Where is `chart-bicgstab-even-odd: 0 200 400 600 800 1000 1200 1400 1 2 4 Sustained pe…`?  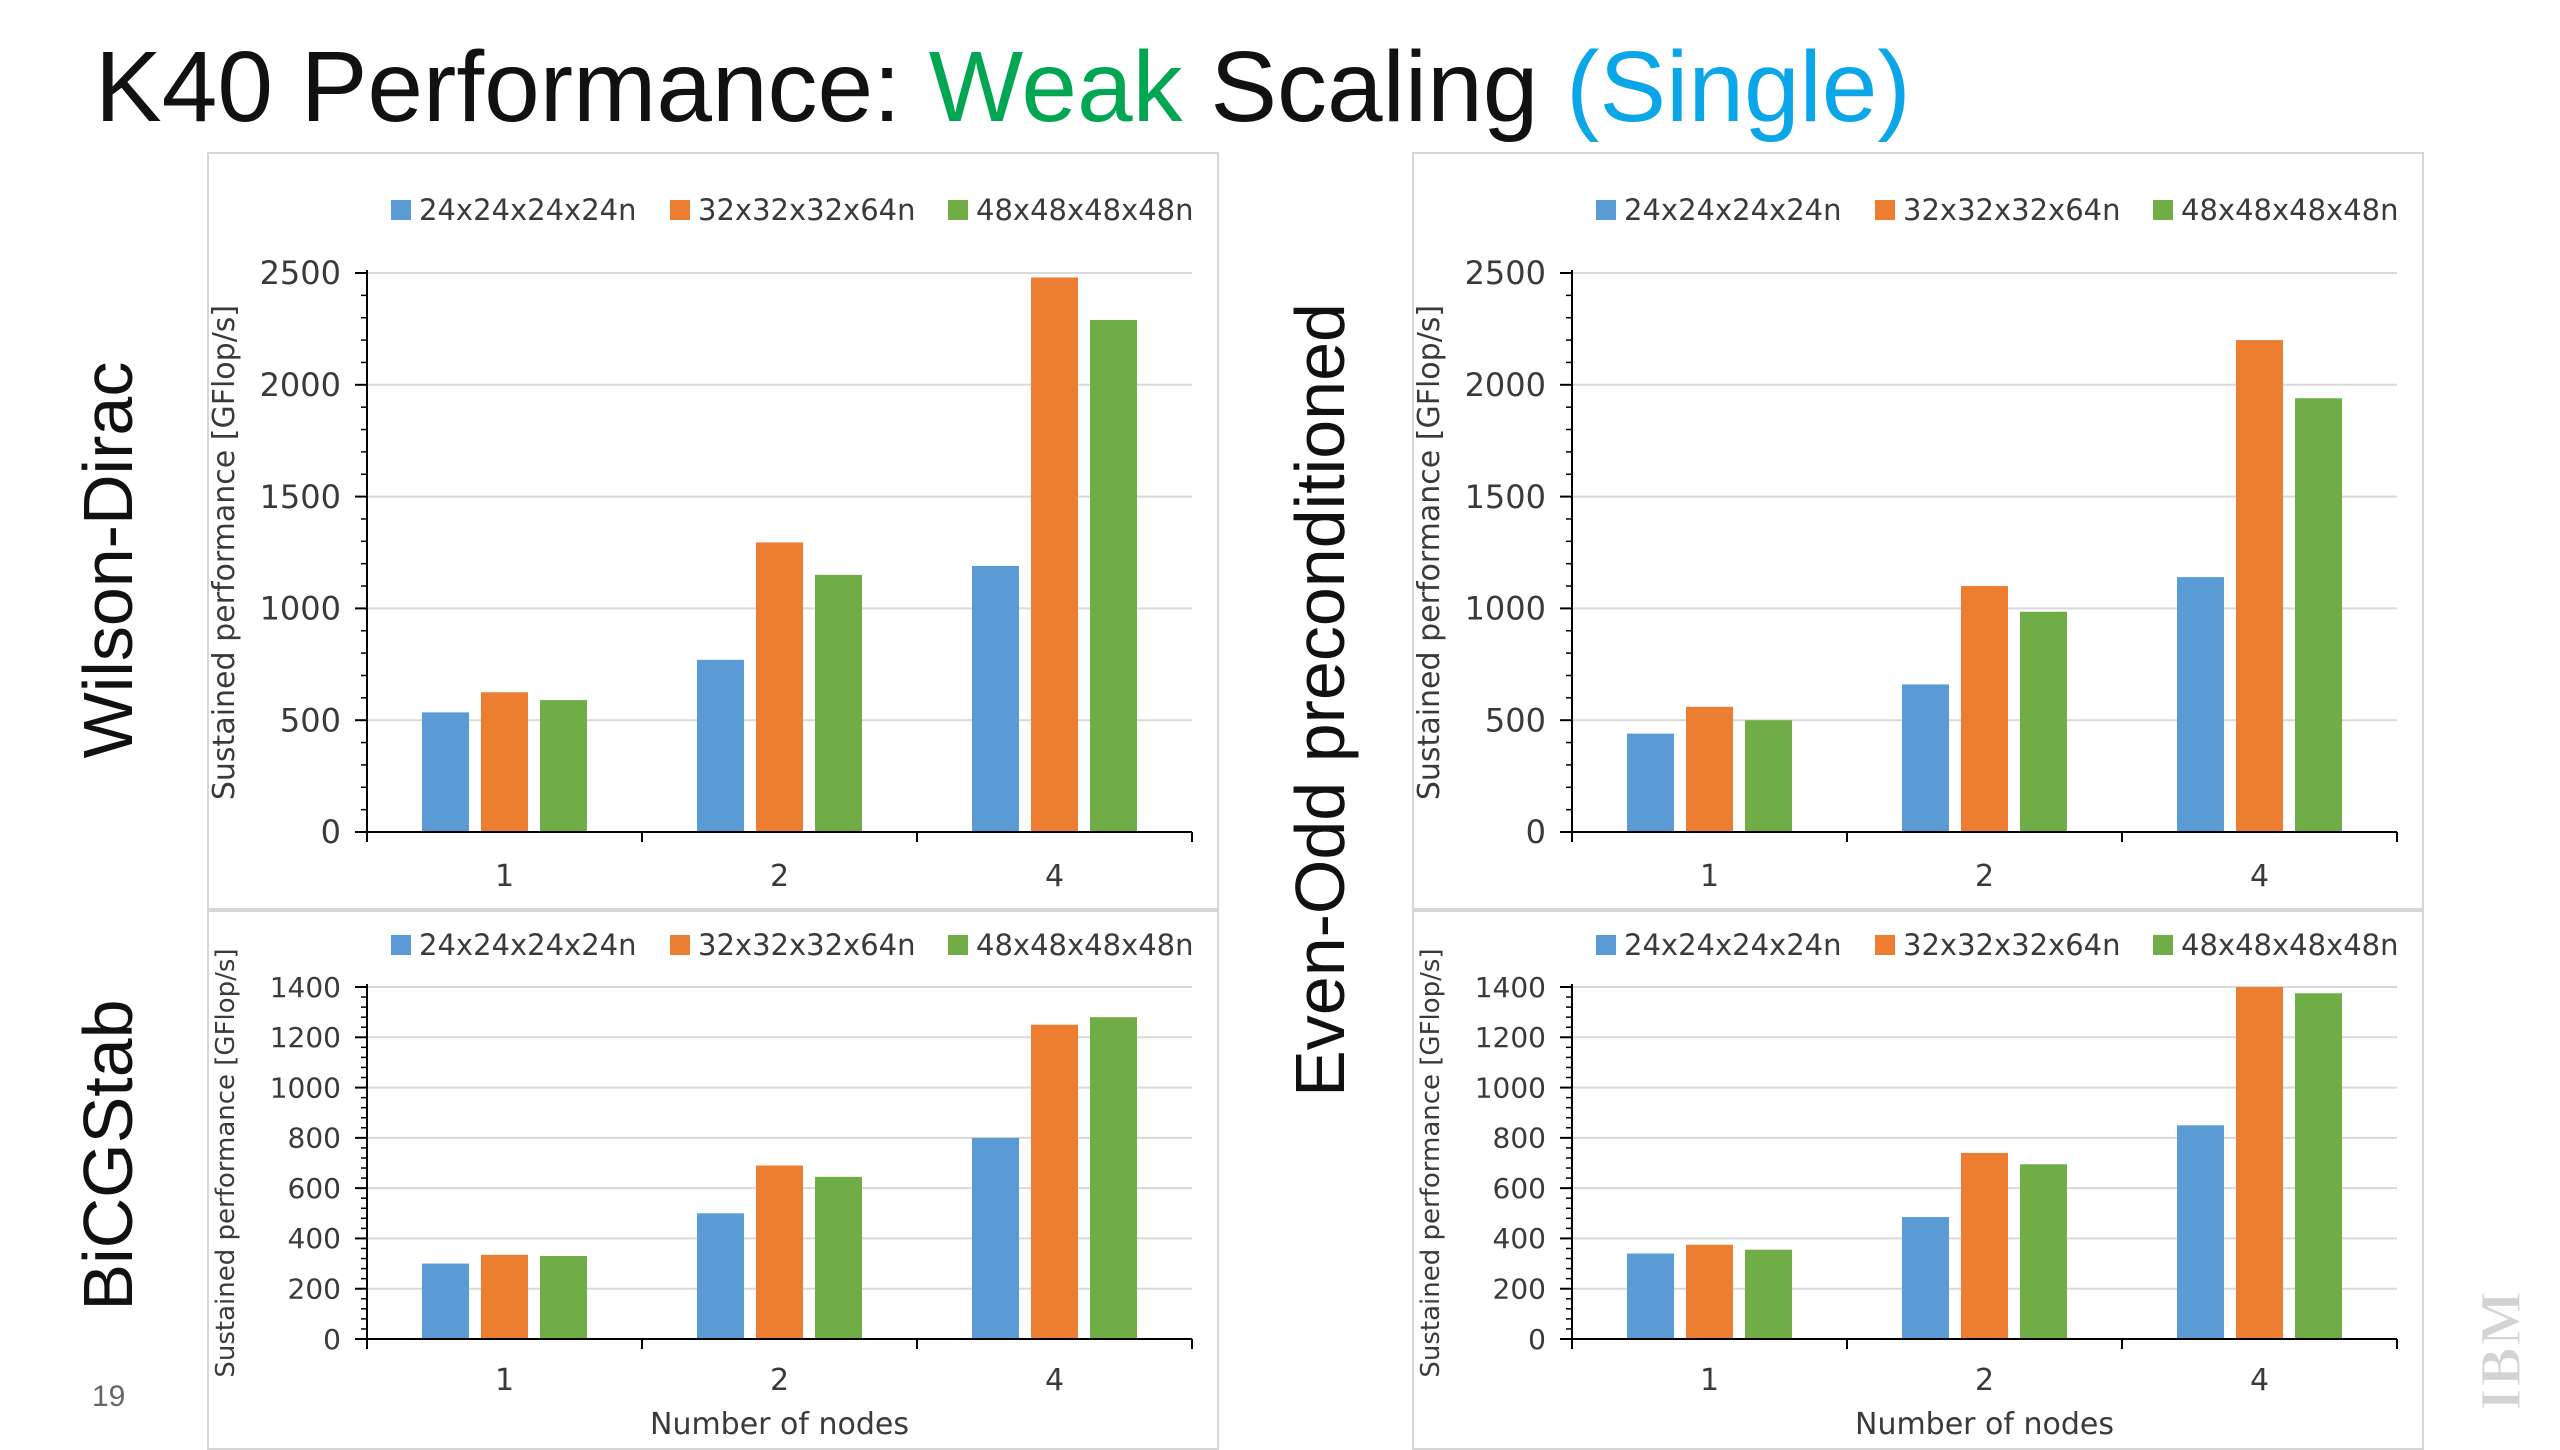 chart-bicgstab-even-odd: 0 200 400 600 800 1000 1200 1400 1 2 4 Sustained pe… is located at coordinates (1907, 1185).